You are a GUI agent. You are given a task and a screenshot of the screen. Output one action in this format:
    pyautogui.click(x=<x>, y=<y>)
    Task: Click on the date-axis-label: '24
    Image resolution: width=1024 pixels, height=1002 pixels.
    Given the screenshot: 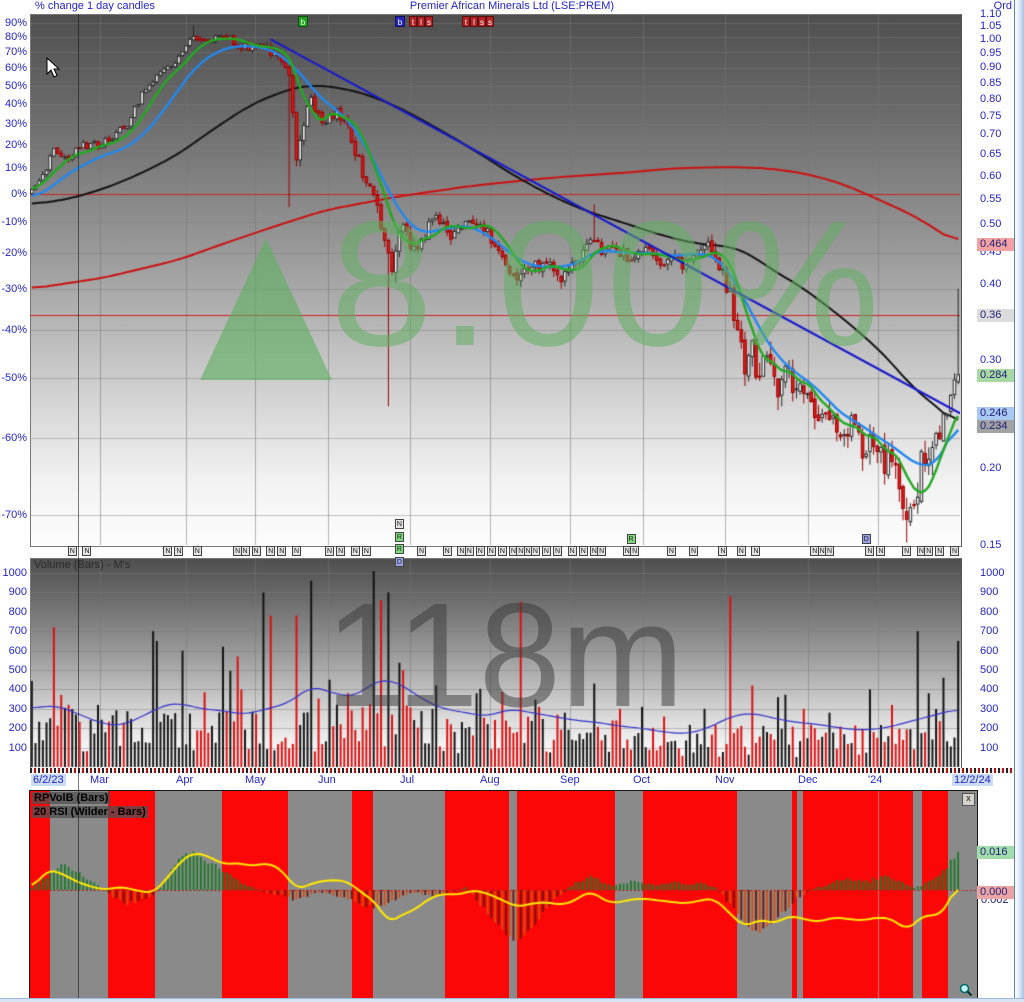 What is the action you would take?
    pyautogui.click(x=875, y=780)
    